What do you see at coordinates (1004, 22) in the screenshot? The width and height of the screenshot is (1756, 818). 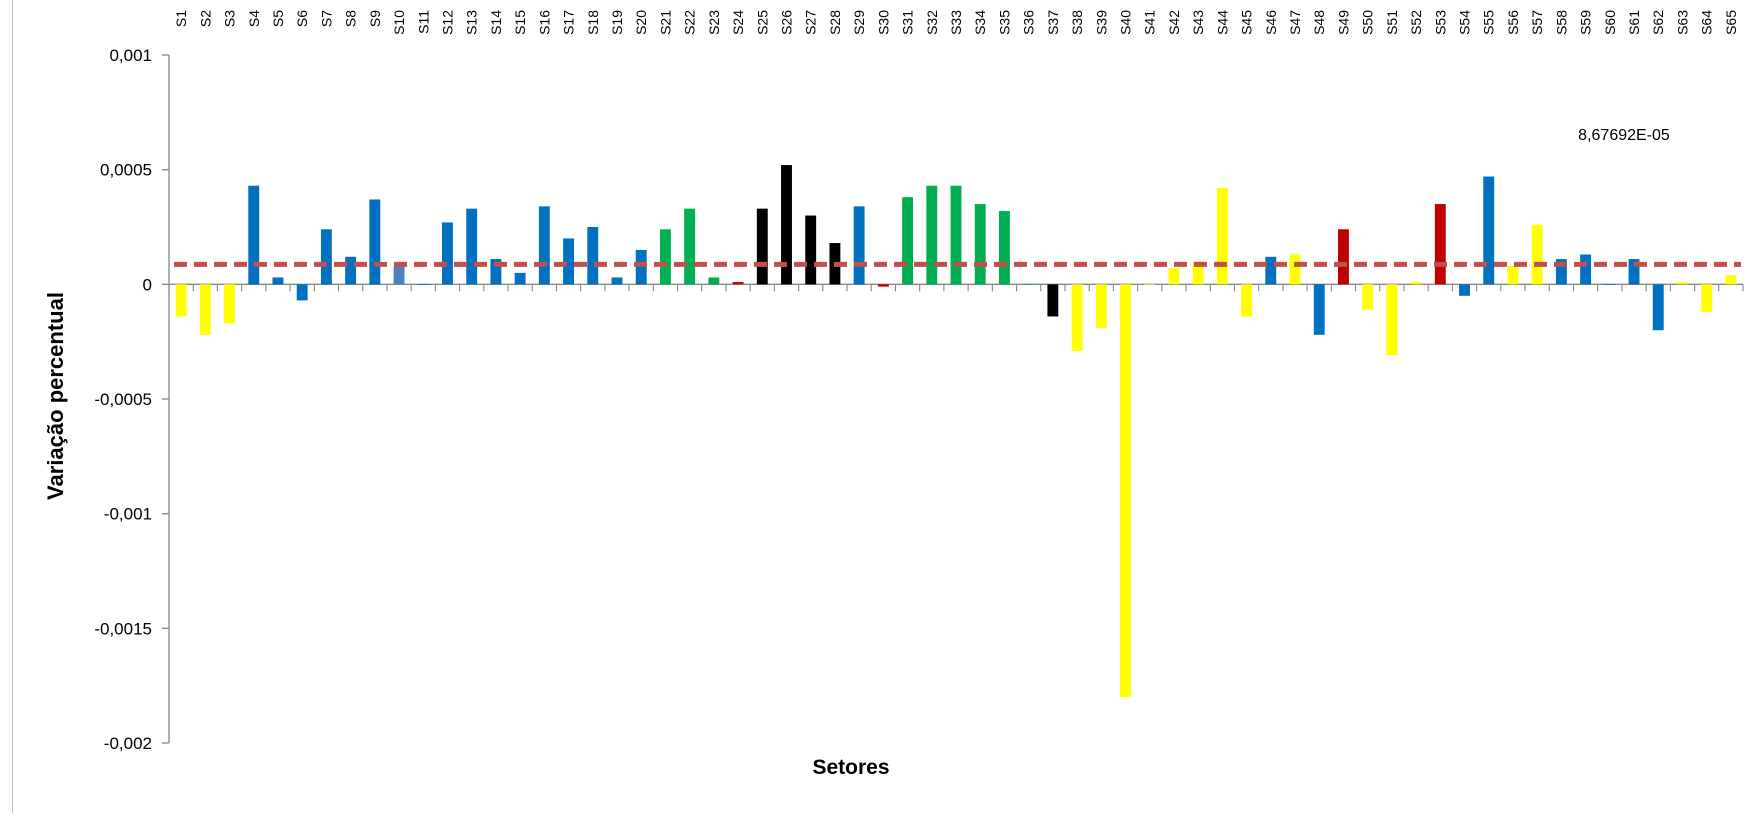 I see `x-tick-label: S35` at bounding box center [1004, 22].